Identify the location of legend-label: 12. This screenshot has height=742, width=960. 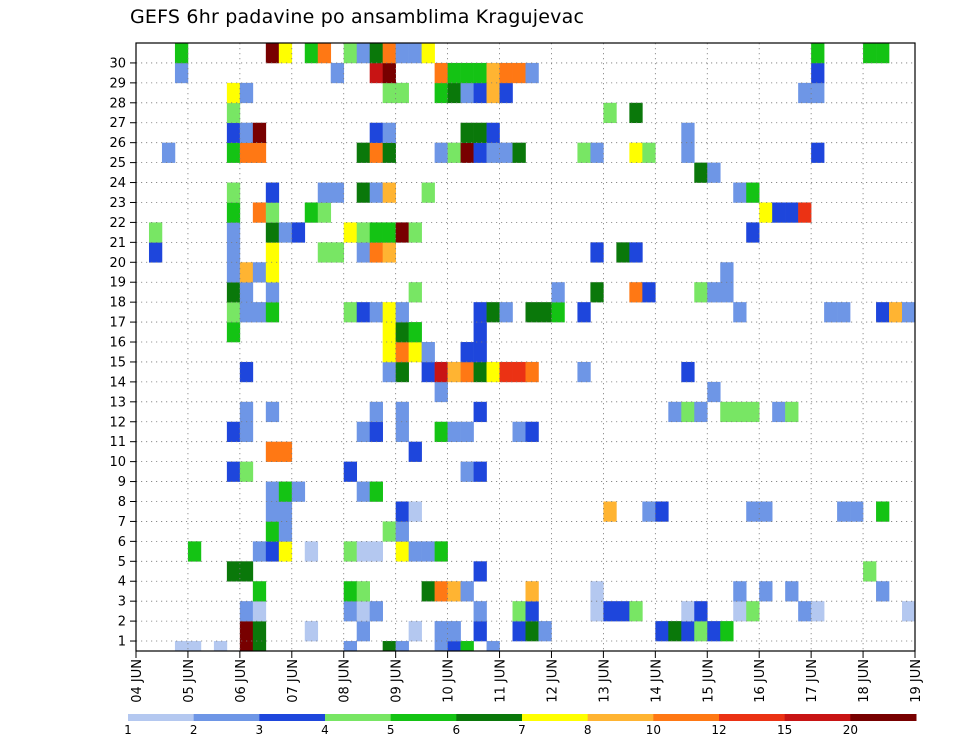
(718, 730).